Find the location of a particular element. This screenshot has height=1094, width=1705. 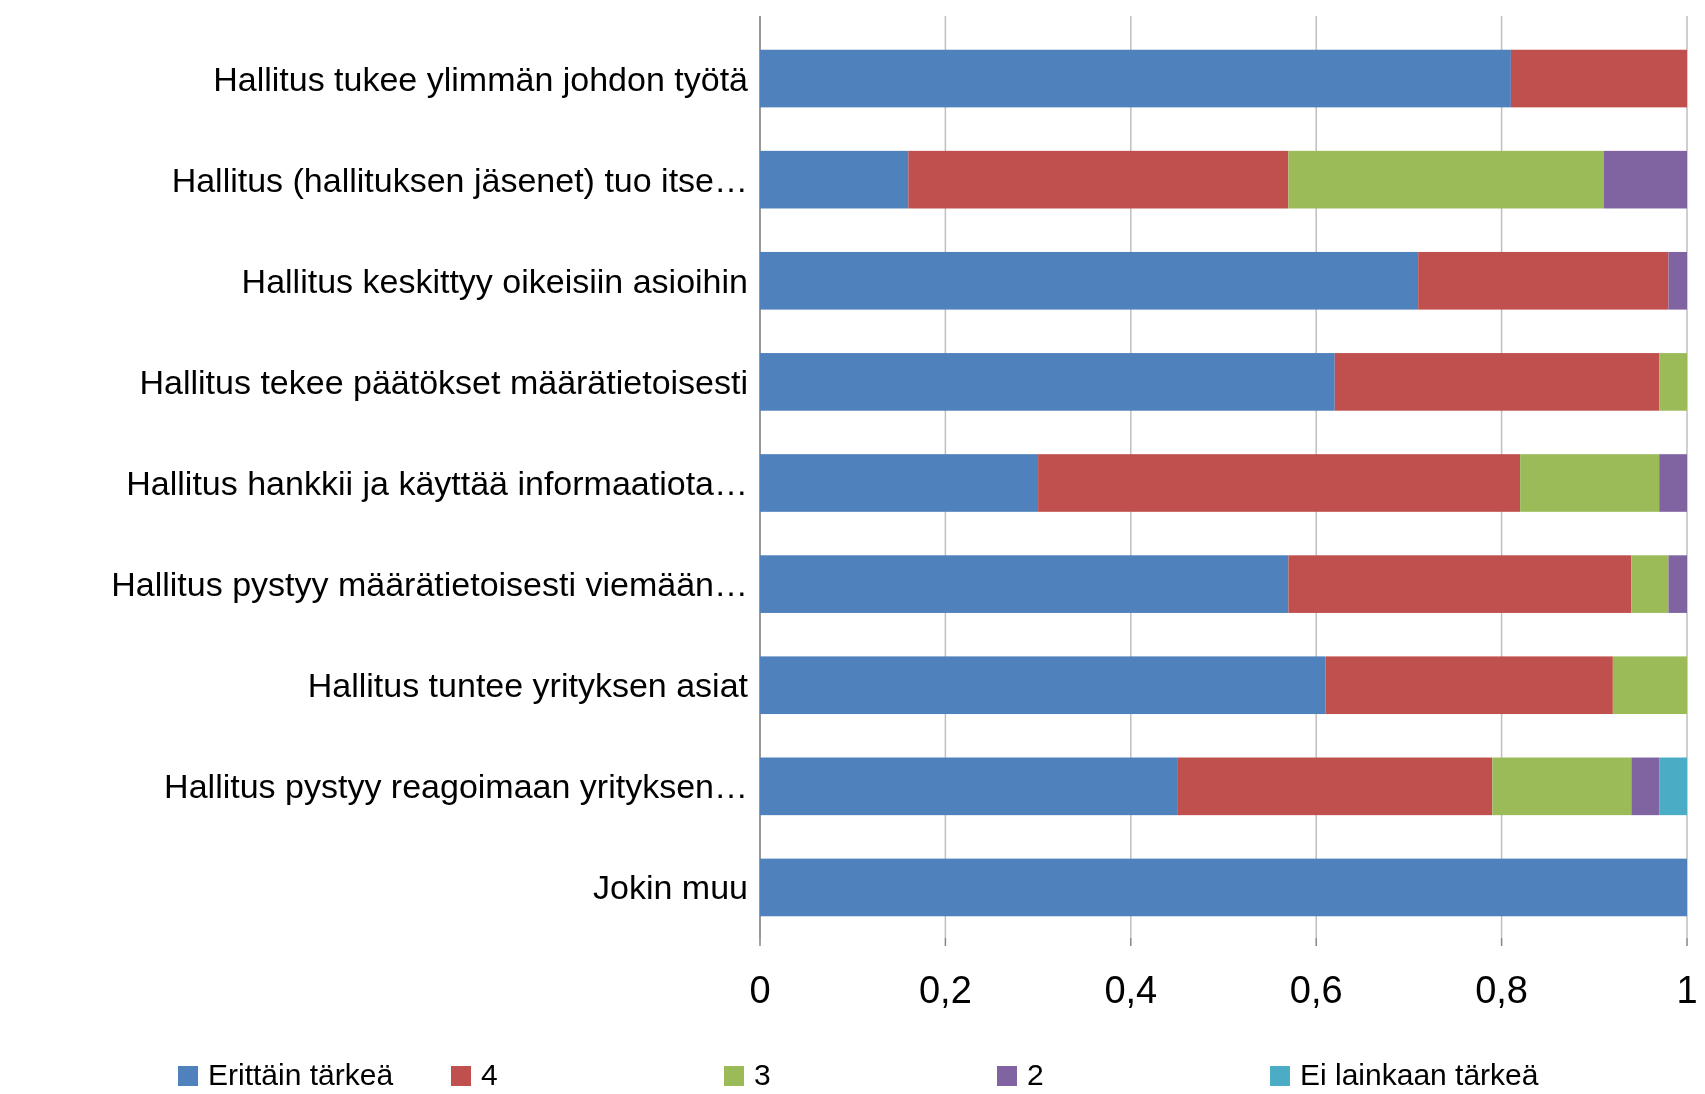

x-tick-label: 1 is located at coordinates (1687, 990).